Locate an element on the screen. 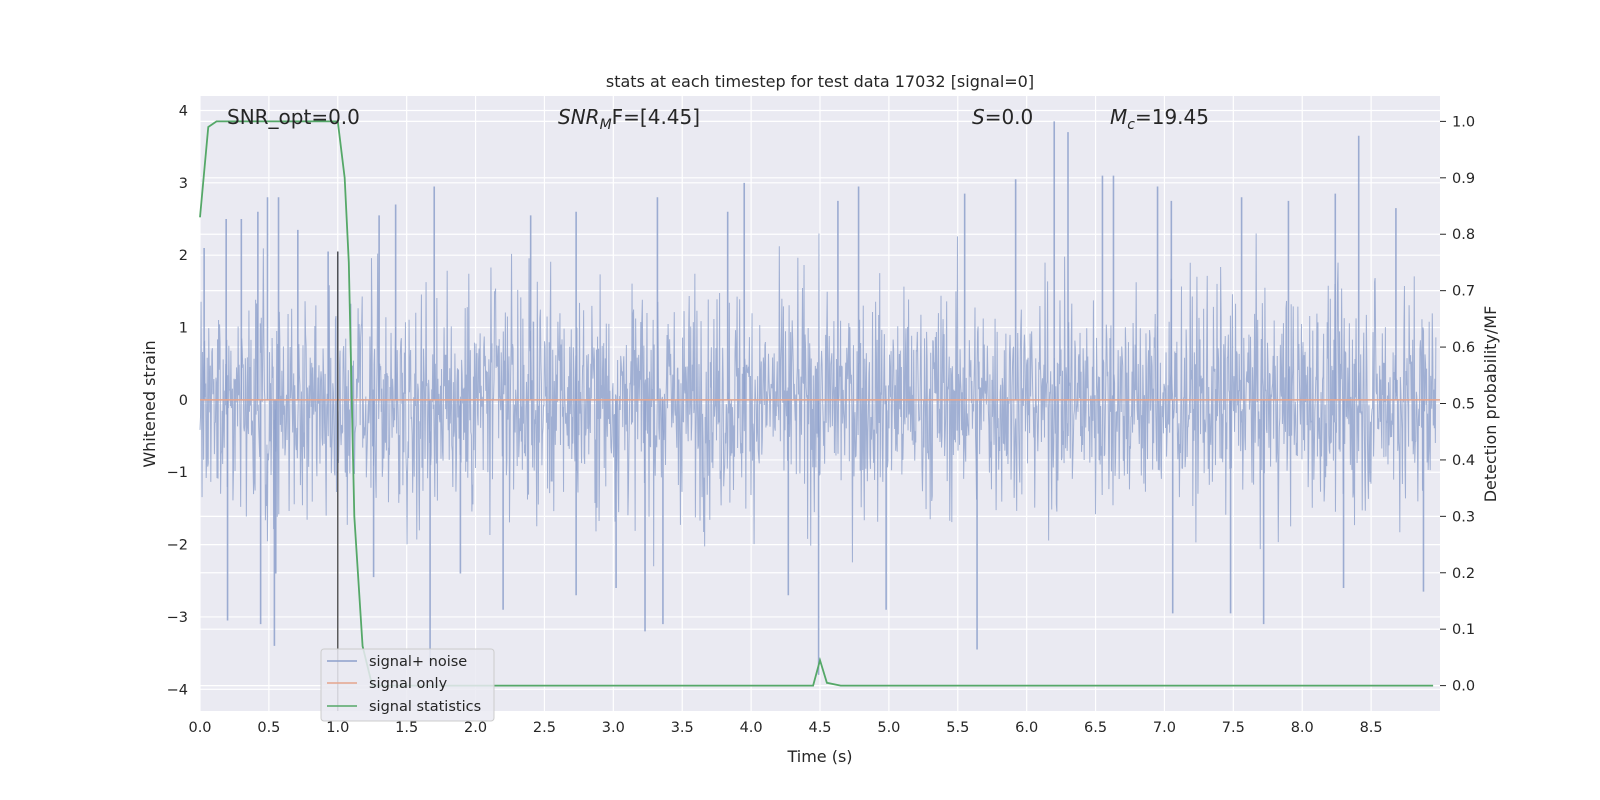 The width and height of the screenshot is (1600, 800). y-tick-label: −3 is located at coordinates (177, 618).